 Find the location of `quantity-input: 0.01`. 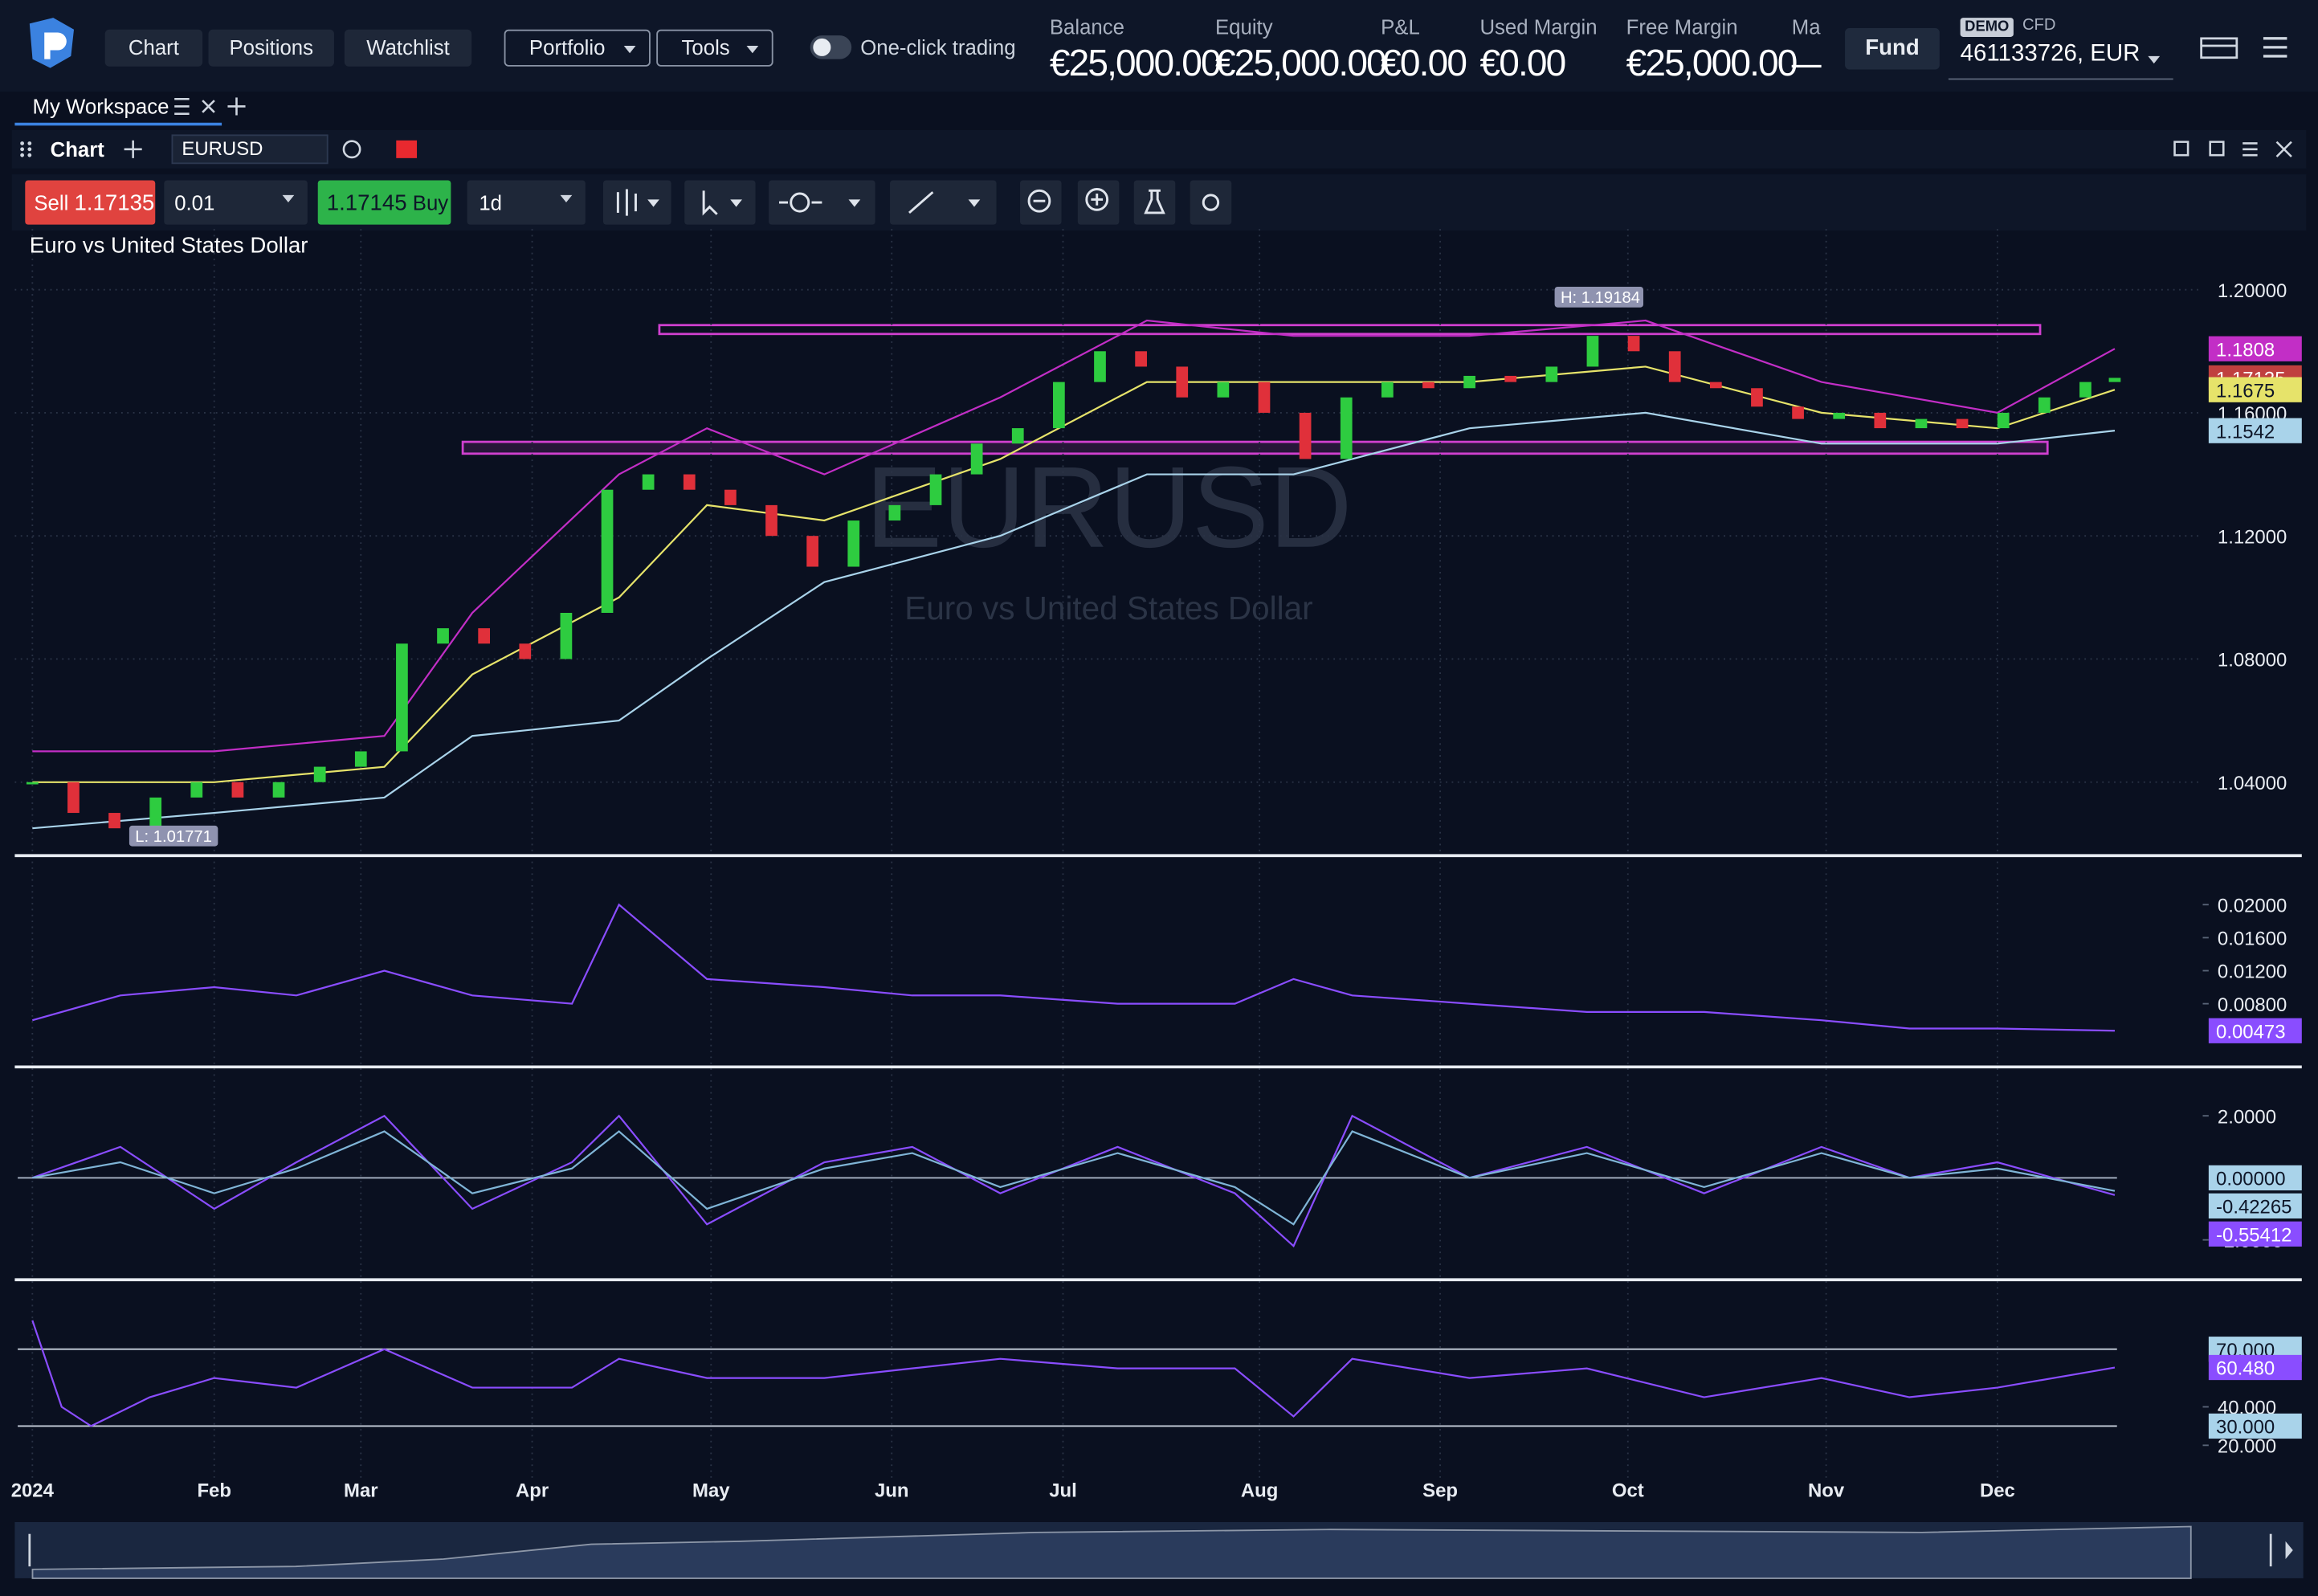

quantity-input: 0.01 is located at coordinates (236, 202).